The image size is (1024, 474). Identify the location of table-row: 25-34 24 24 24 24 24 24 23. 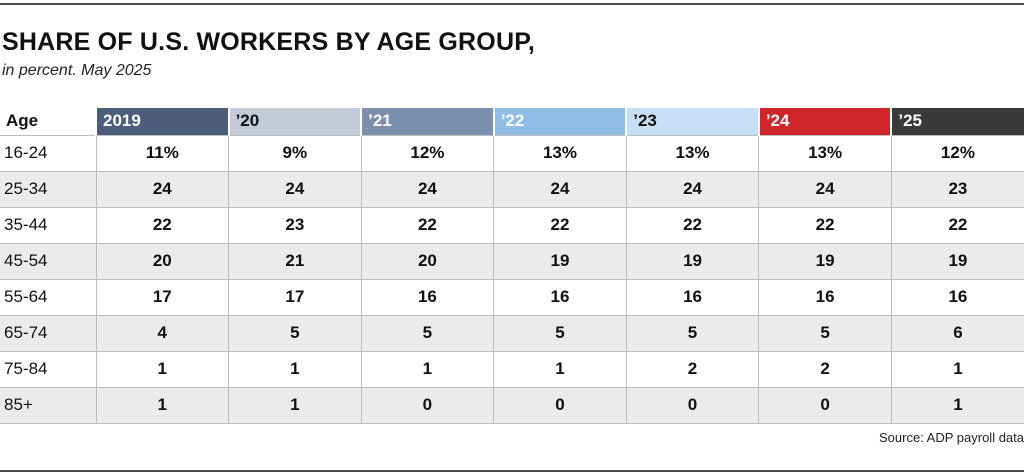
(512, 189).